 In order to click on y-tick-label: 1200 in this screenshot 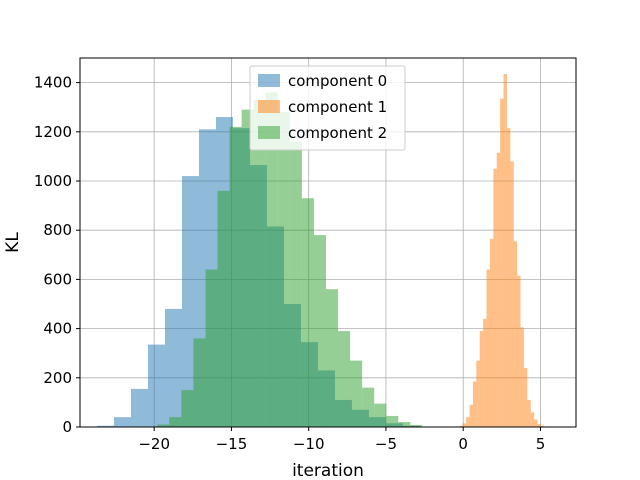, I will do `click(53, 132)`.